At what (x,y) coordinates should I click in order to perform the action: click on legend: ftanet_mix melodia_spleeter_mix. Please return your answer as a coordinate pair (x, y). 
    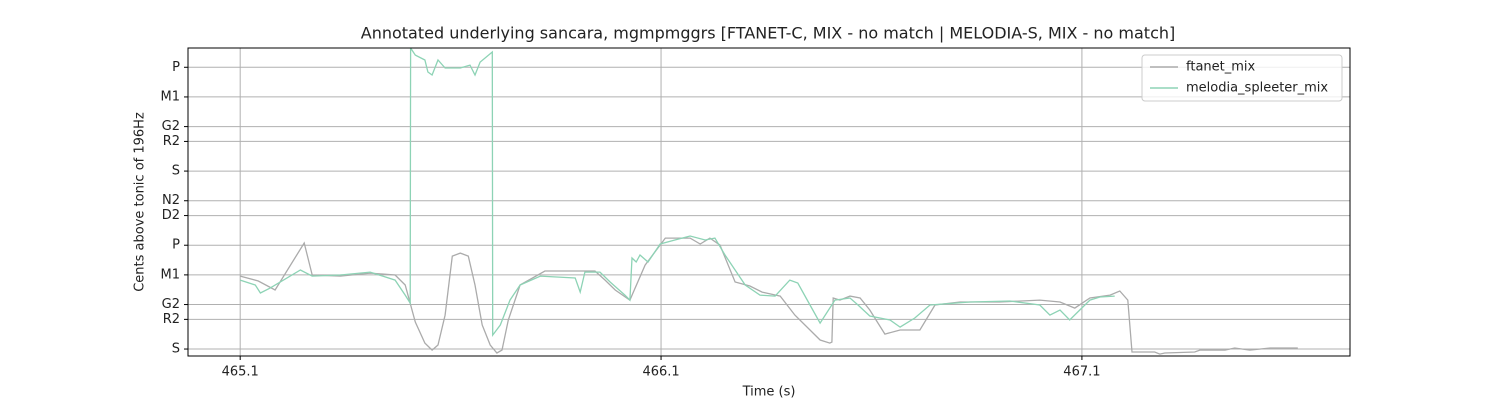
    Looking at the image, I should click on (1242, 78).